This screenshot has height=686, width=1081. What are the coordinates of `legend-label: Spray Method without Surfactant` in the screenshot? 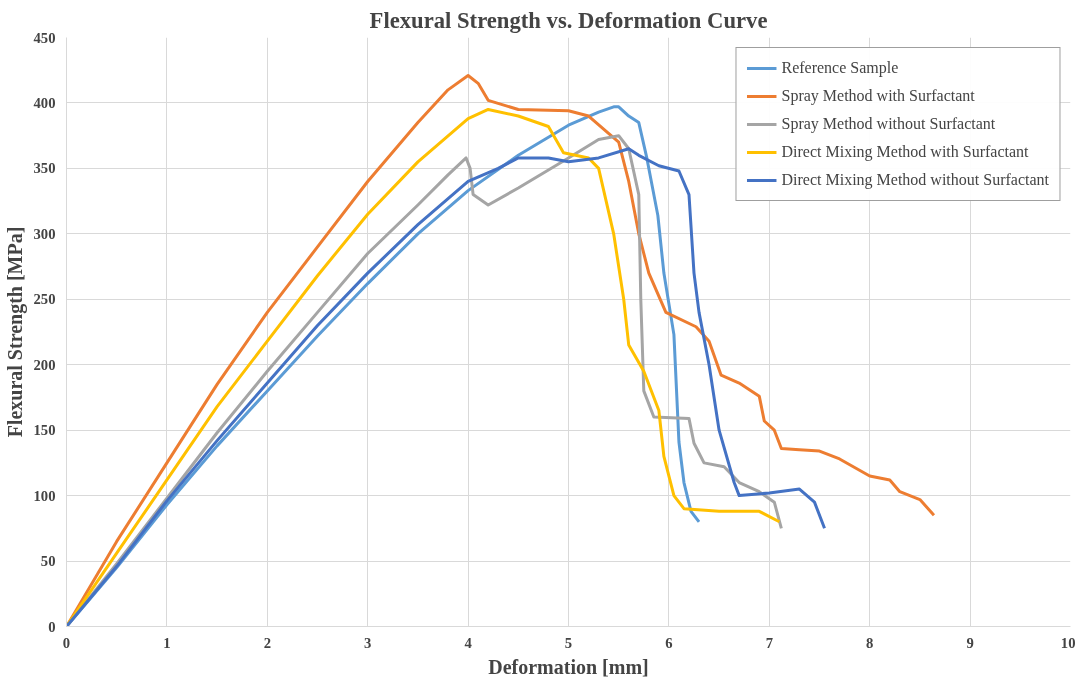 It's located at (888, 124).